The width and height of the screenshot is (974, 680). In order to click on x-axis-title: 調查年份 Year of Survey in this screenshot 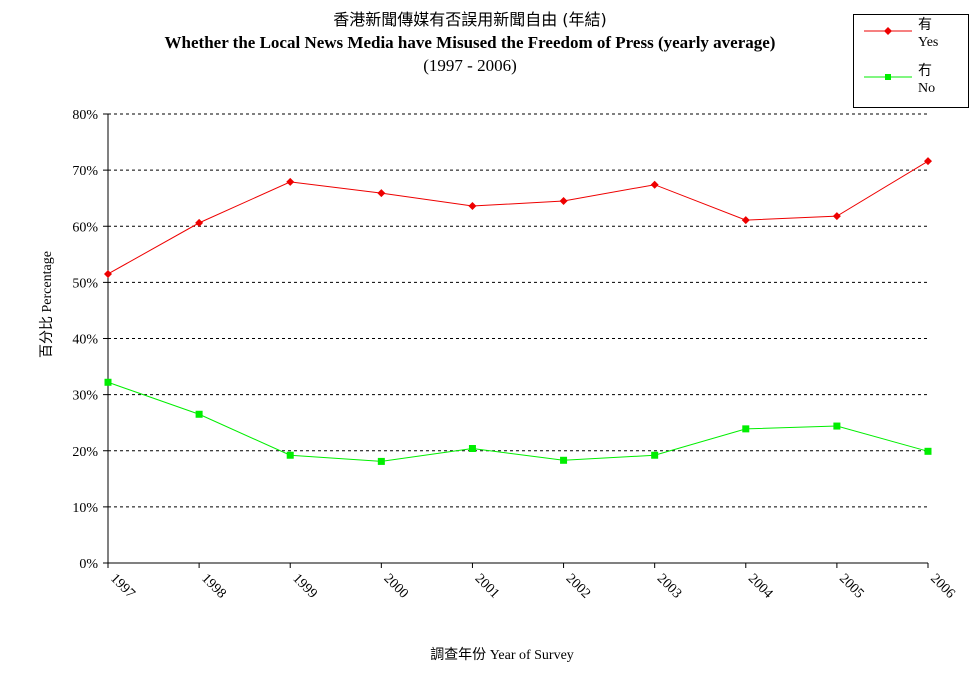, I will do `click(487, 654)`.